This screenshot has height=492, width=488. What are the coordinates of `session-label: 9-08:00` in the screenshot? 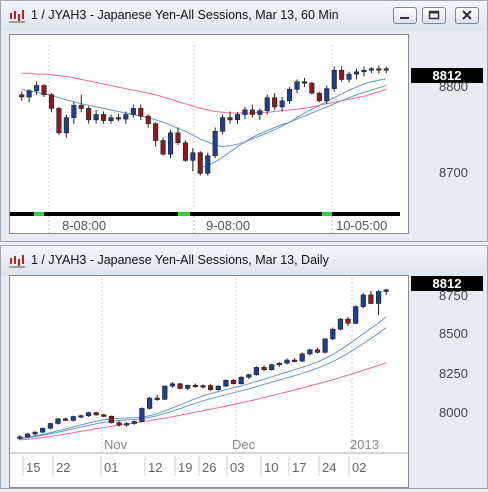 It's located at (228, 225).